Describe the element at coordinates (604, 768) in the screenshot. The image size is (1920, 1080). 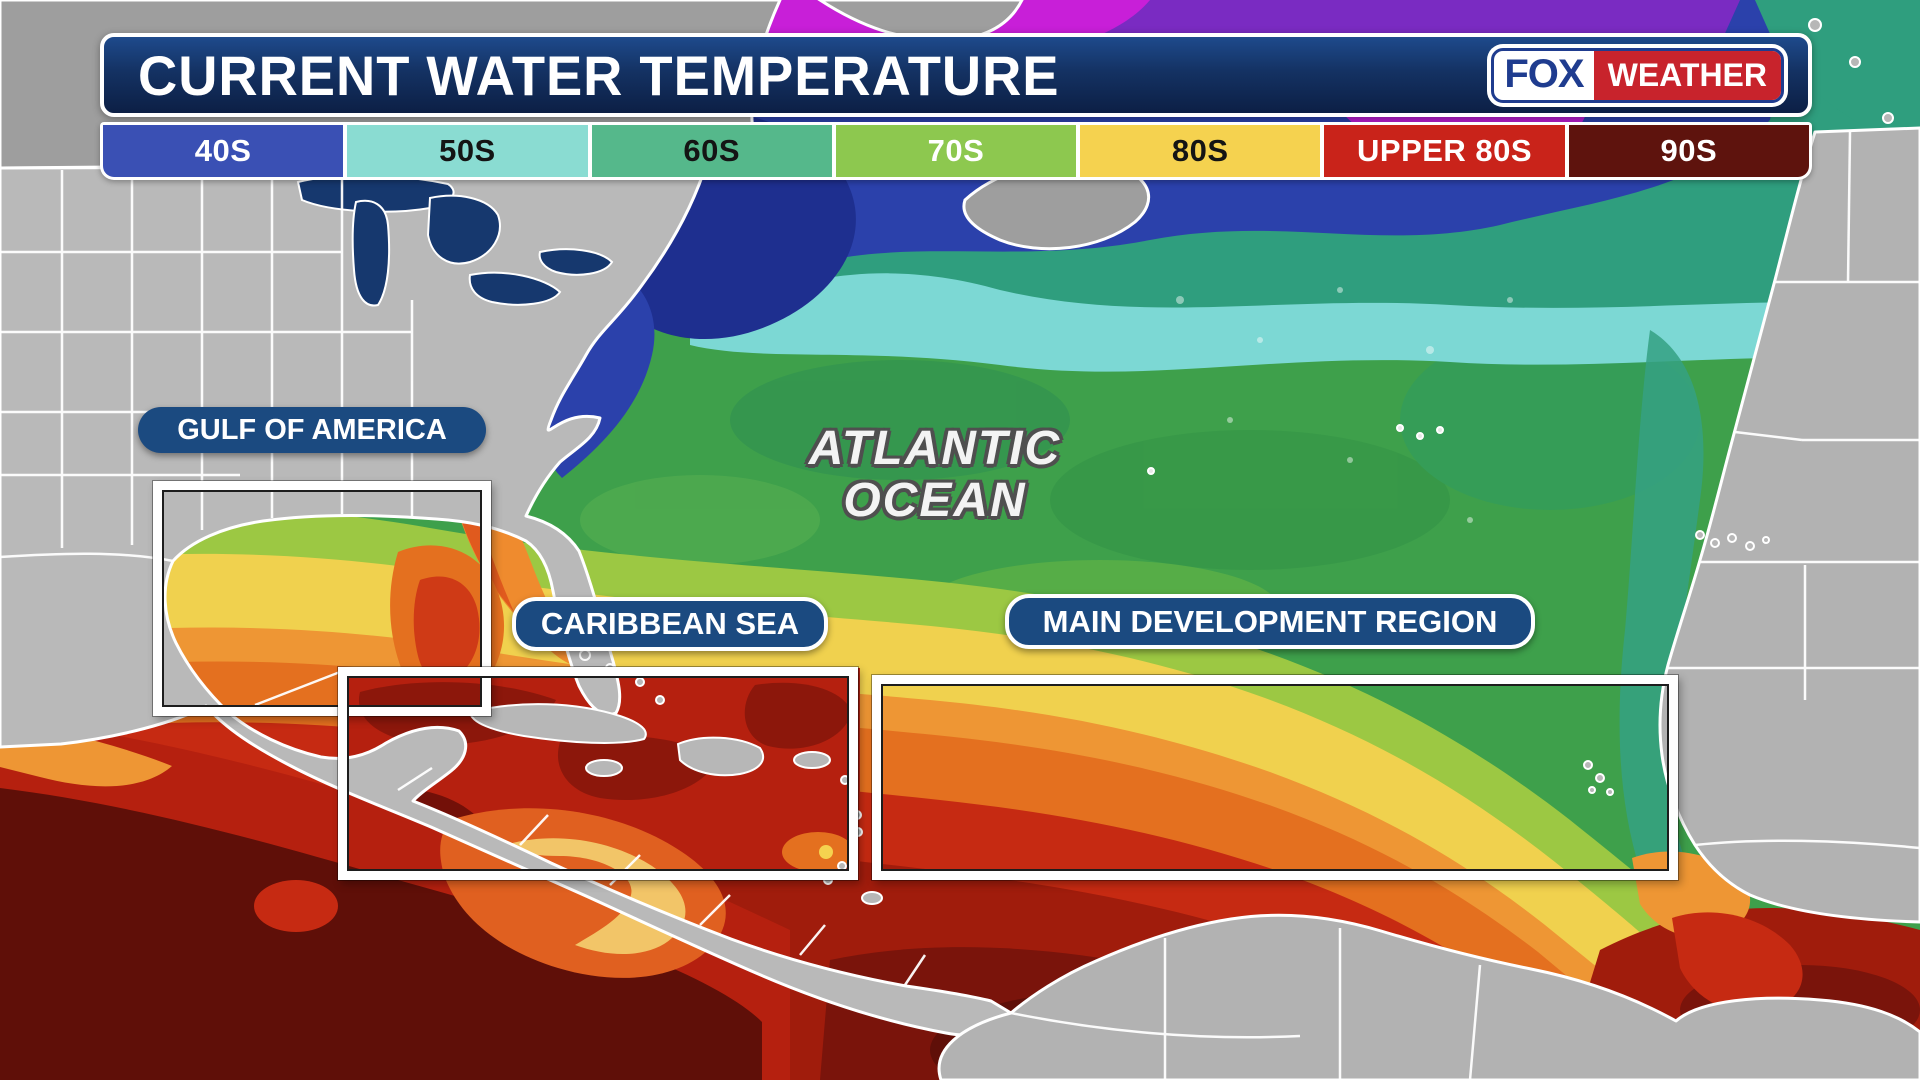
I see `jamaica` at that location.